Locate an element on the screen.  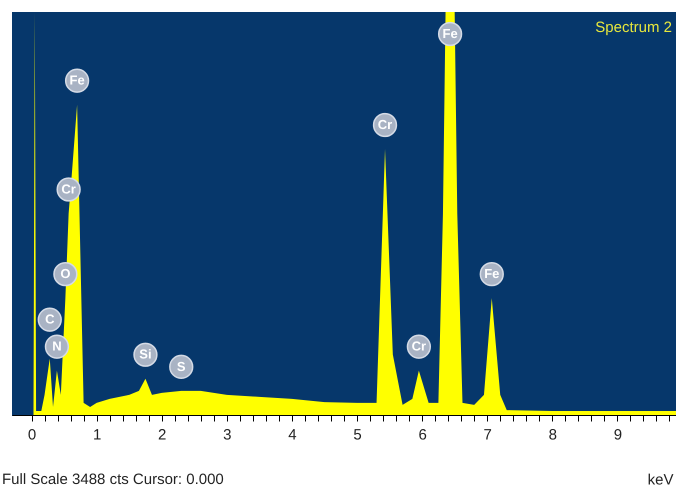
text: Full Scale 3488 cts Cursor: 0.000 is located at coordinates (113, 479).